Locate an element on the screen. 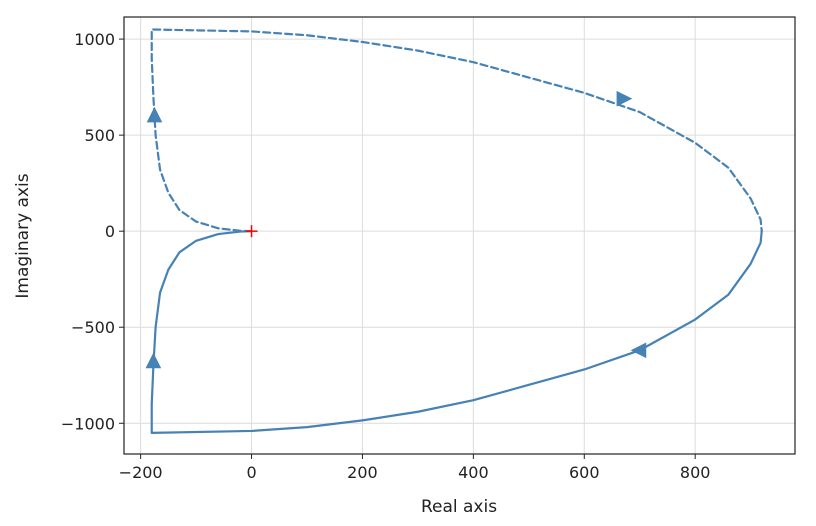  direction-arrow-right is located at coordinates (624, 98).